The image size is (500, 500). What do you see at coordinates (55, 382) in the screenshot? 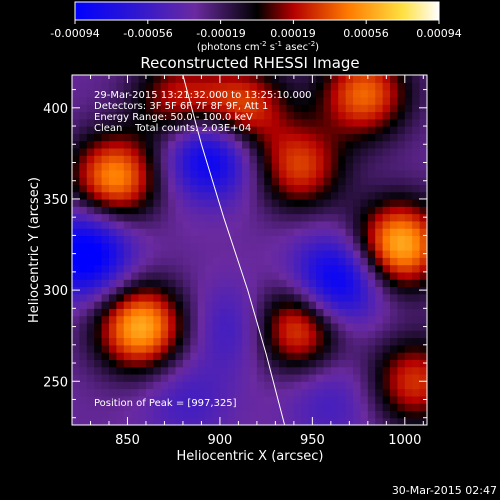
I see `y-tick-label-250: 250` at bounding box center [55, 382].